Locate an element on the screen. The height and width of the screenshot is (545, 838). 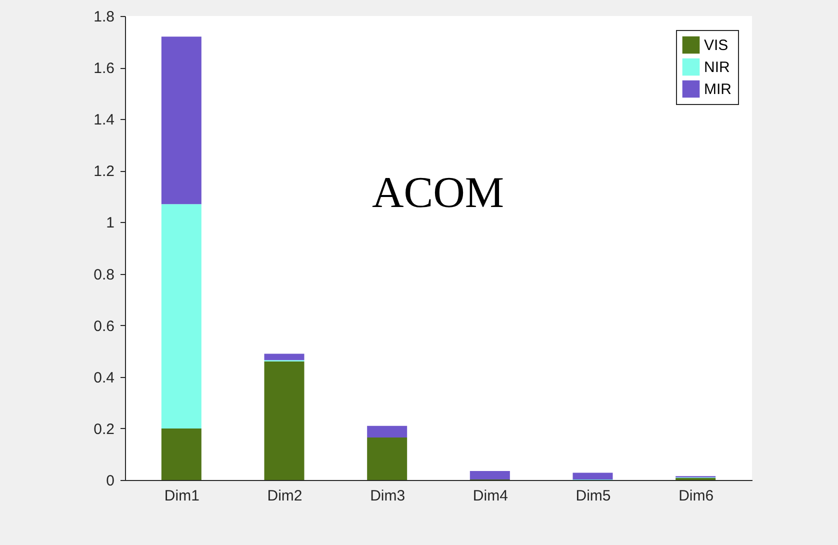
y-tick-label: 0.2 is located at coordinates (104, 429).